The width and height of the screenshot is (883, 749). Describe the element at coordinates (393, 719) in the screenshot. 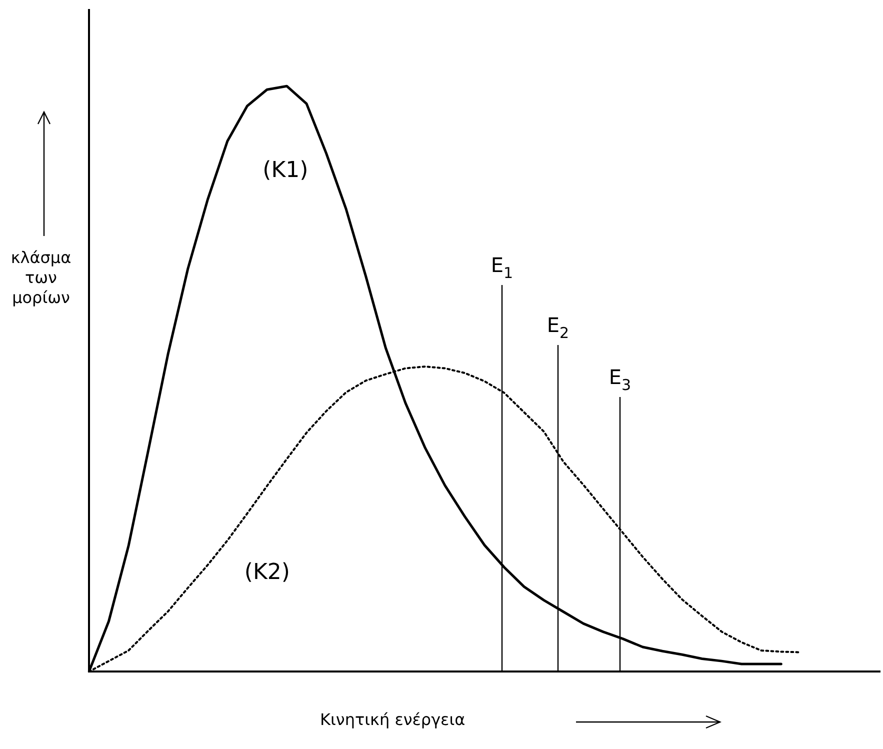

I see `x-axis-title: Κινητική ενέργεια` at that location.